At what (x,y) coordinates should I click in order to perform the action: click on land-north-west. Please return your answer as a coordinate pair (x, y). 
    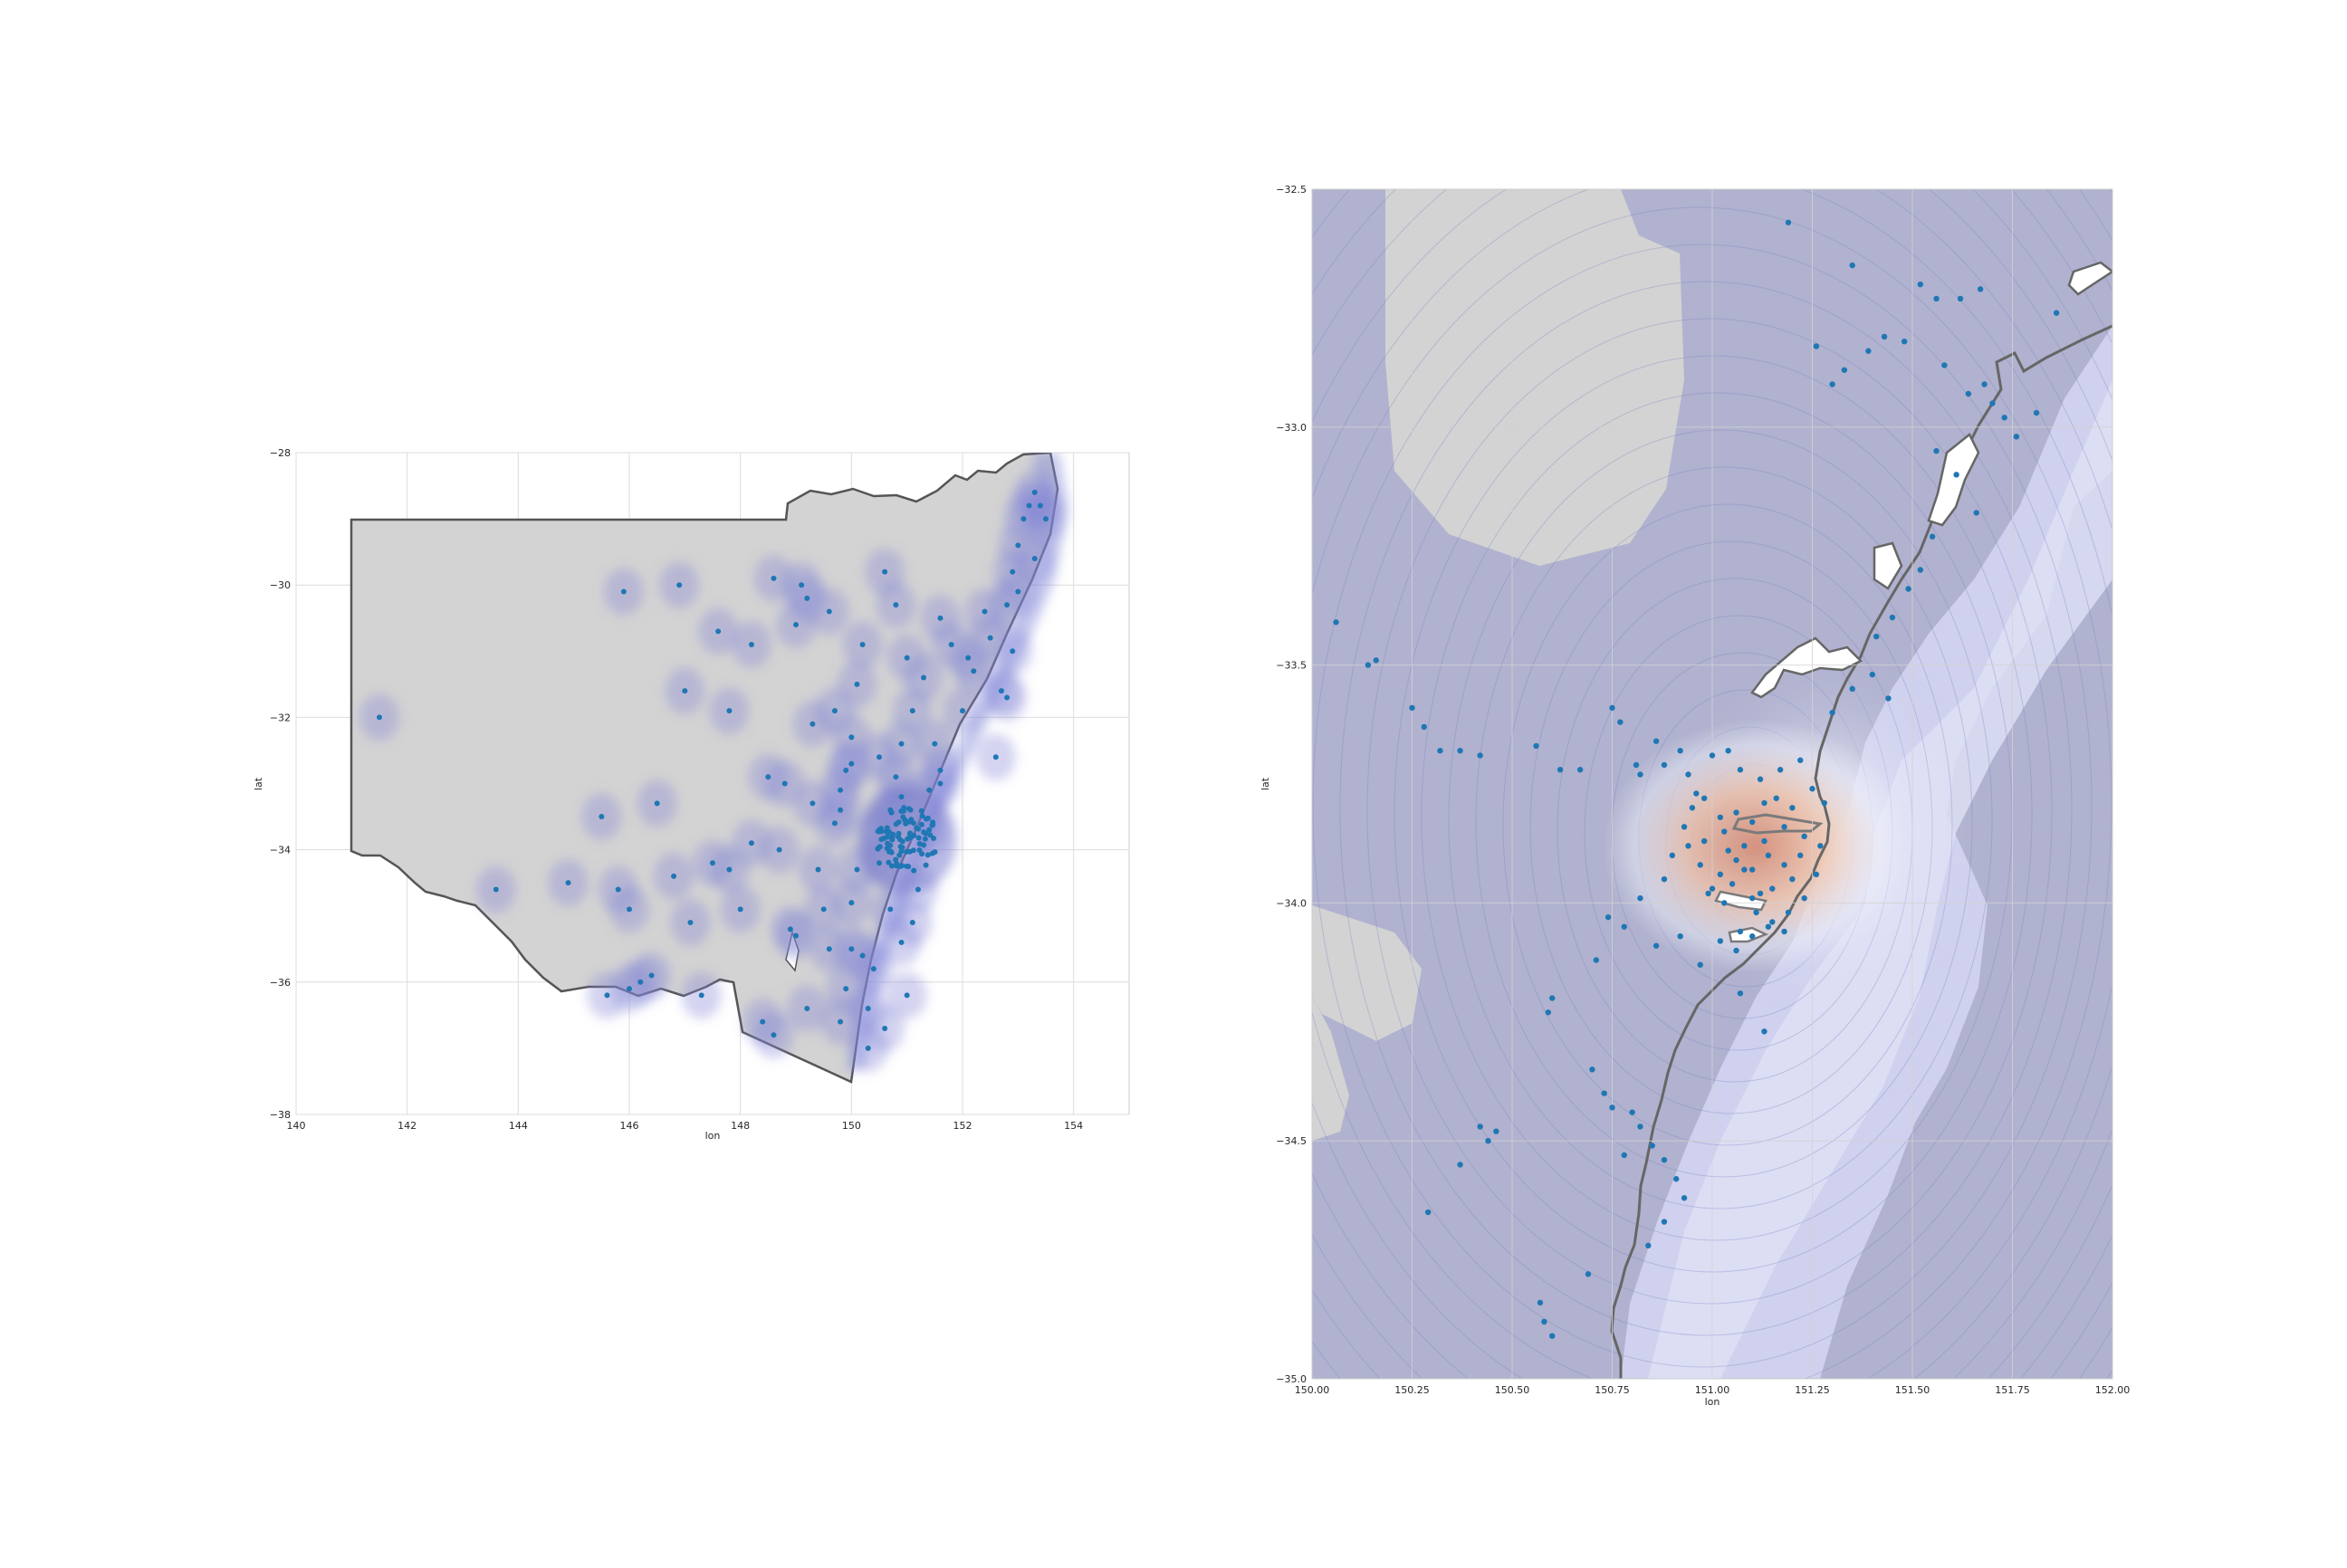
    Looking at the image, I should click on (1535, 377).